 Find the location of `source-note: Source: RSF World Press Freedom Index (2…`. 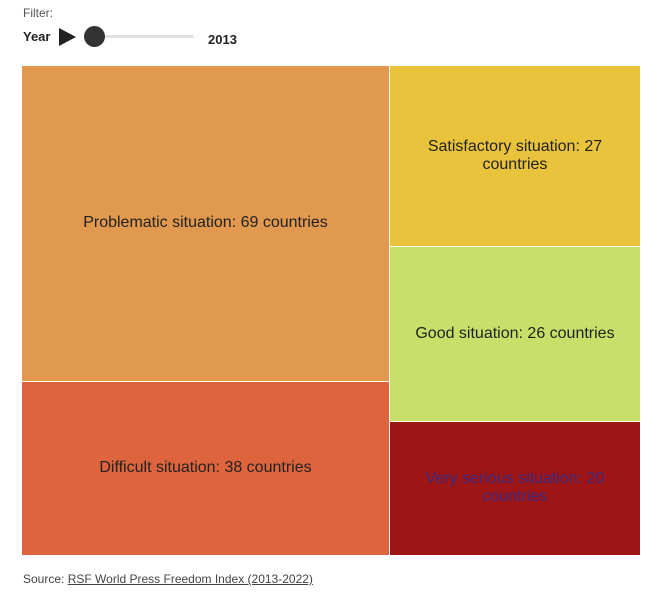

source-note: Source: RSF World Press Freedom Index (2… is located at coordinates (168, 579).